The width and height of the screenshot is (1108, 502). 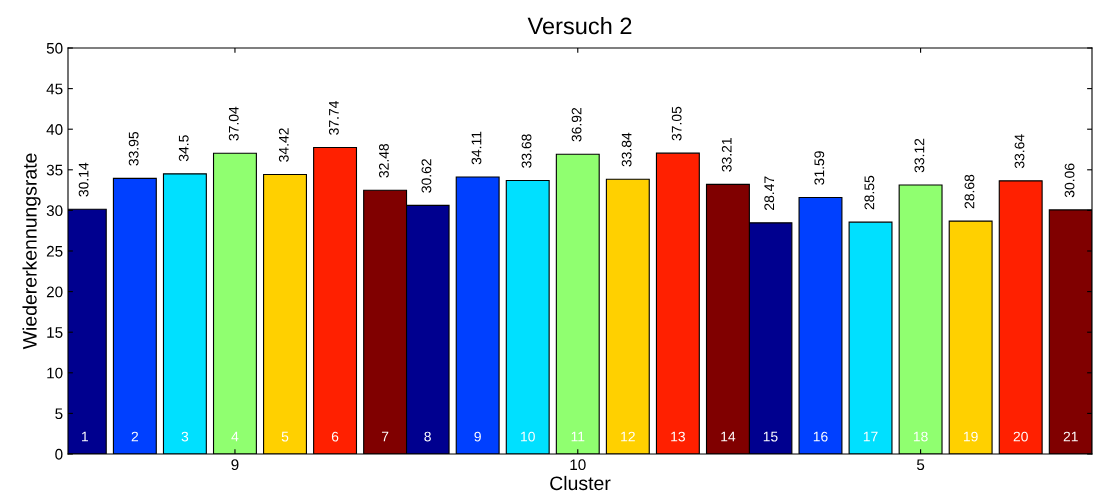 I want to click on data-label: 33.21, so click(x=726, y=155).